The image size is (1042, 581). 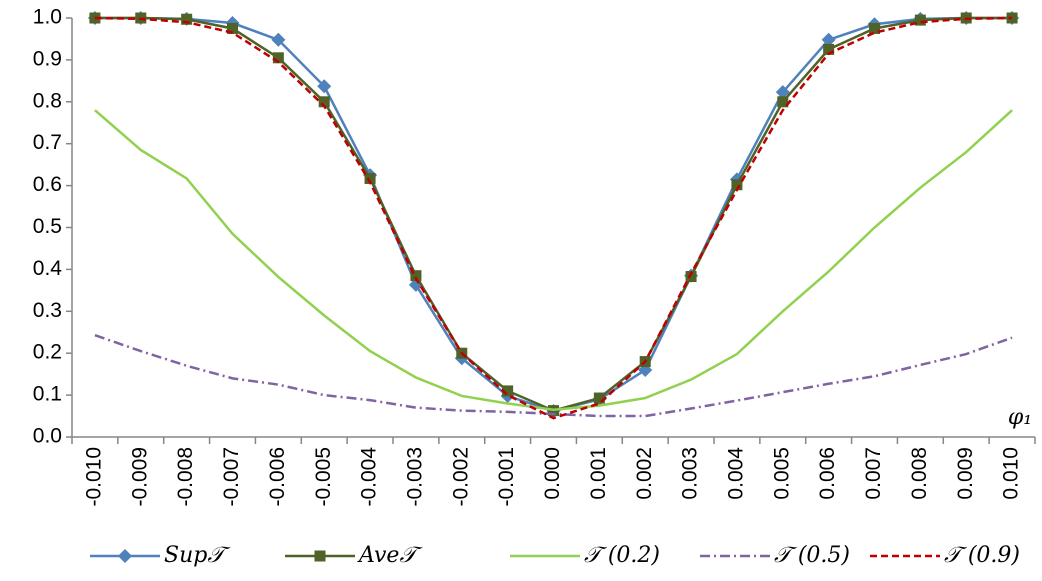 What do you see at coordinates (47, 17) in the screenshot?
I see `y-tick-label: 1.0` at bounding box center [47, 17].